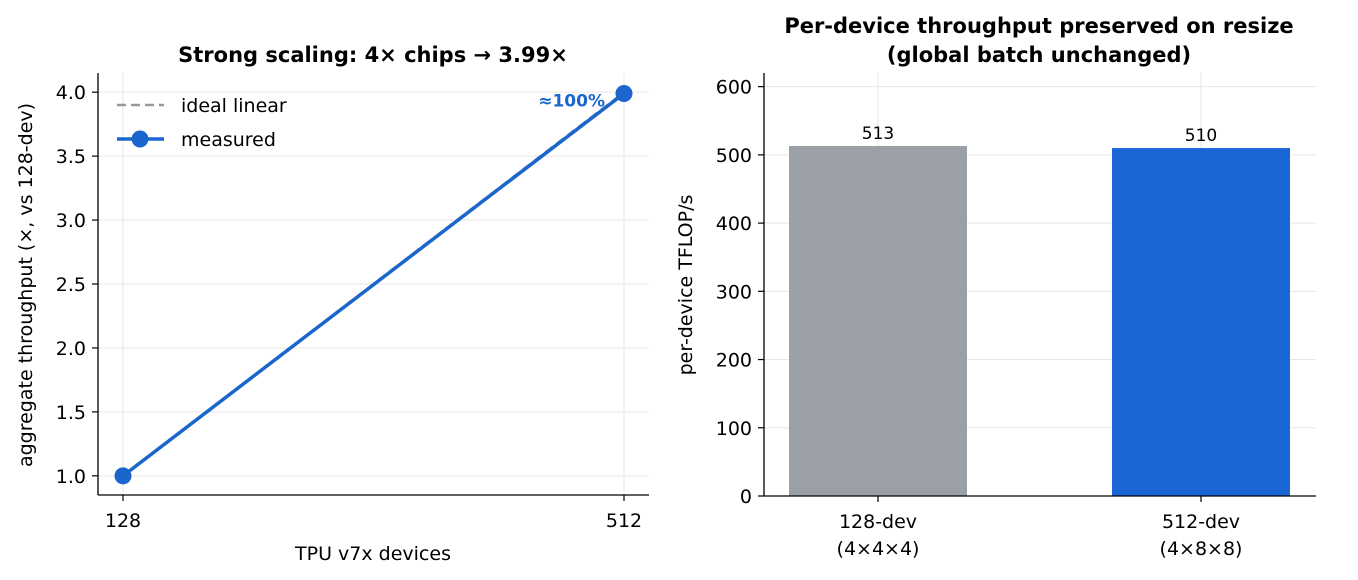  What do you see at coordinates (373, 55) in the screenshot?
I see `line-chart-title: Strong scaling: 4× chips → 3.99×` at bounding box center [373, 55].